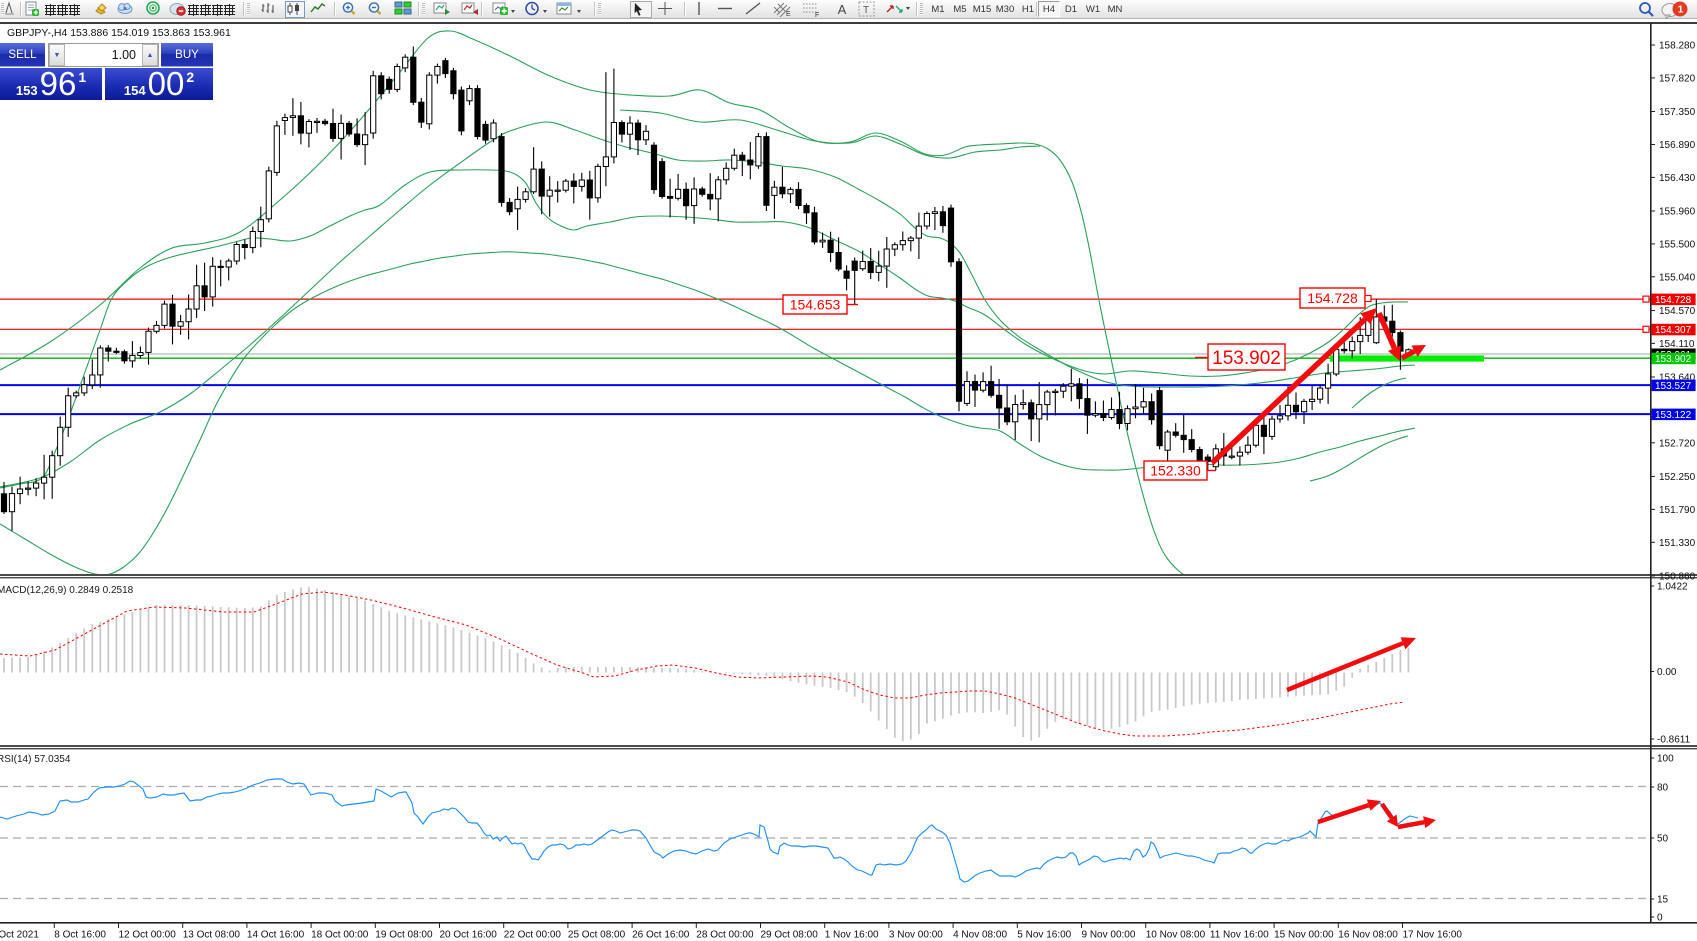 This screenshot has height=941, width=1697. I want to click on svg-text: 155.500, so click(1677, 244).